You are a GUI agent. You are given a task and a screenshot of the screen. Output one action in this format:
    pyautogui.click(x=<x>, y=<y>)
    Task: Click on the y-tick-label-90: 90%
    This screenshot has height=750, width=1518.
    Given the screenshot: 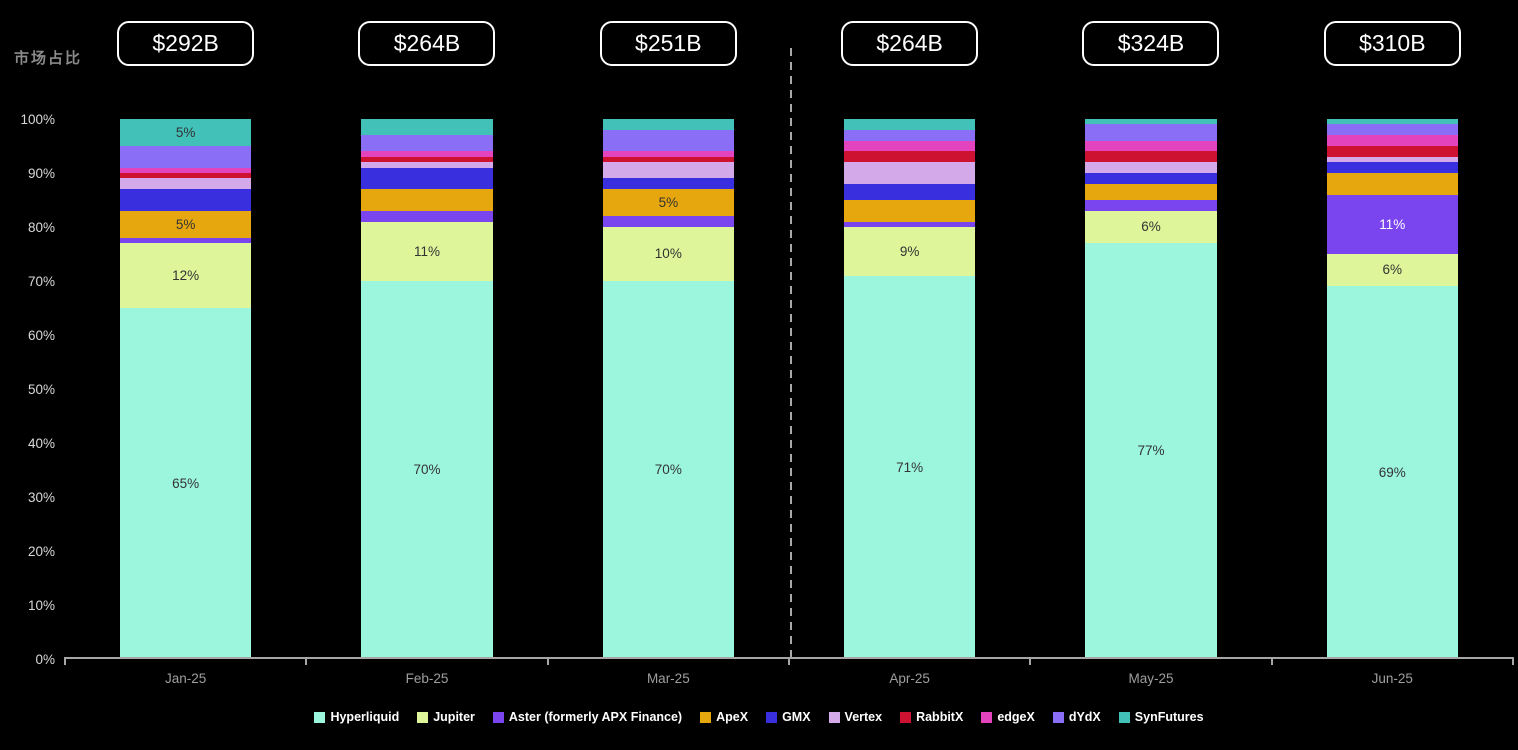 What is the action you would take?
    pyautogui.click(x=41, y=173)
    